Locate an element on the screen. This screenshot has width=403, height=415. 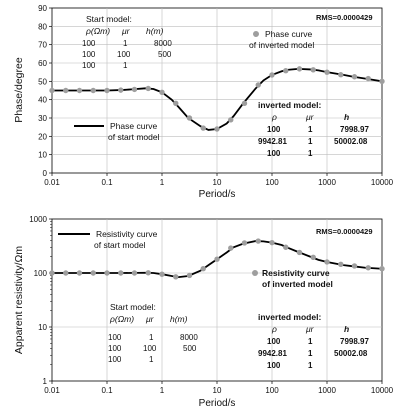
phase-inv-row2-mu: 1 is located at coordinates (310, 141).